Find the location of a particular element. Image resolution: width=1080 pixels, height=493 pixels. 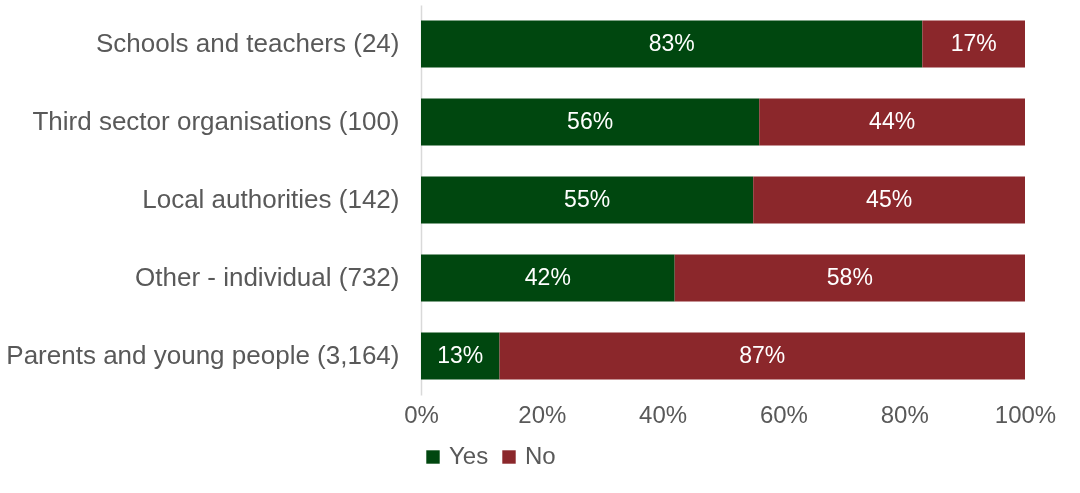

x-tick-label: 40% is located at coordinates (663, 414).